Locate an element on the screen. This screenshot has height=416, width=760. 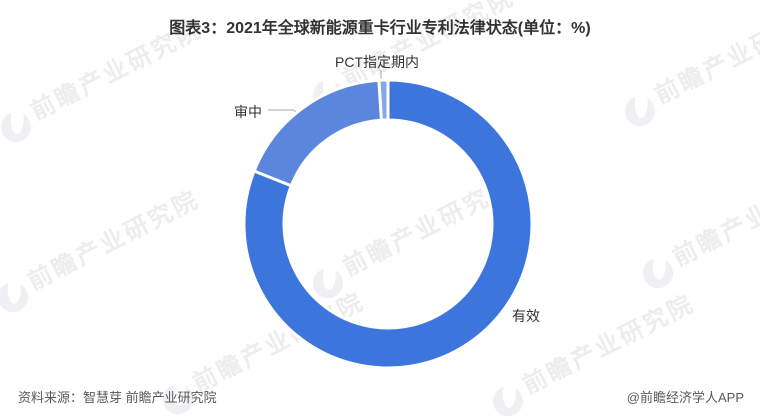
slice-label-valid: 有效 is located at coordinates (526, 316).